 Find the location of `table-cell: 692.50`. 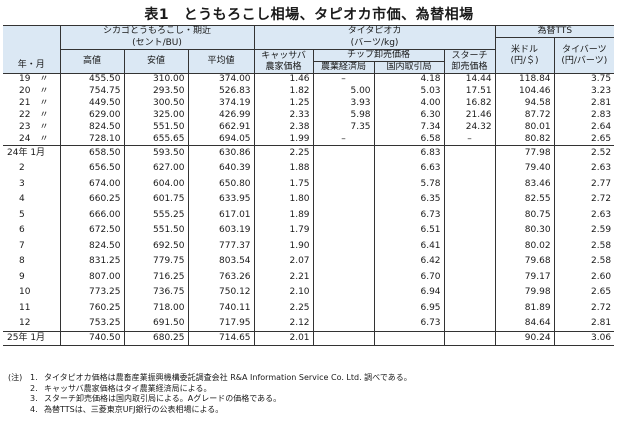

table-cell: 692.50 is located at coordinates (155, 246).